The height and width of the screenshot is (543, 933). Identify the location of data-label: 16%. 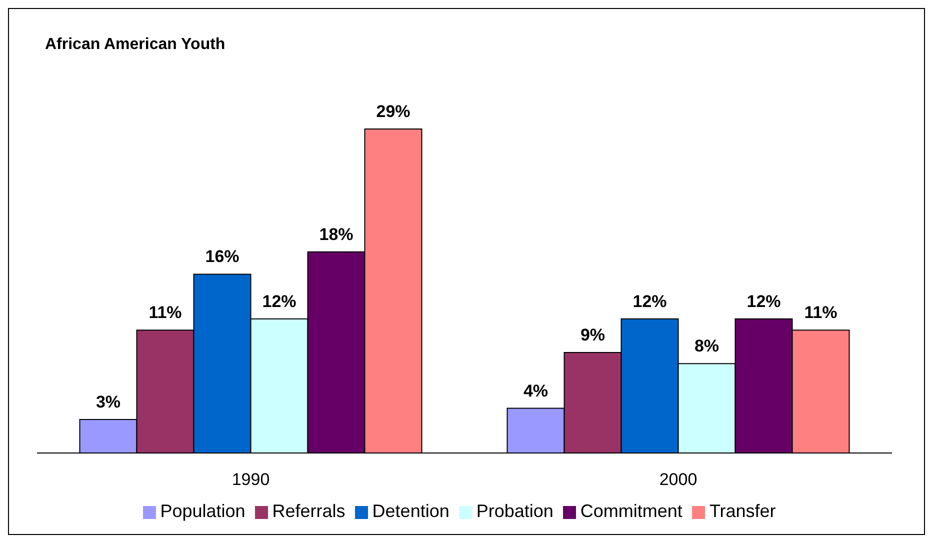
(222, 256).